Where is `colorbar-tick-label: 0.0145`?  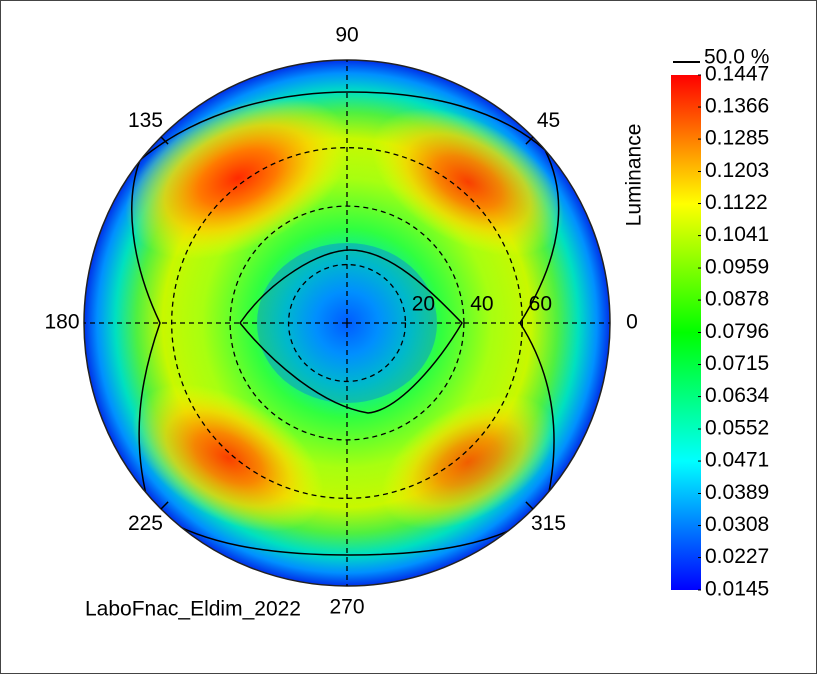 colorbar-tick-label: 0.0145 is located at coordinates (737, 589).